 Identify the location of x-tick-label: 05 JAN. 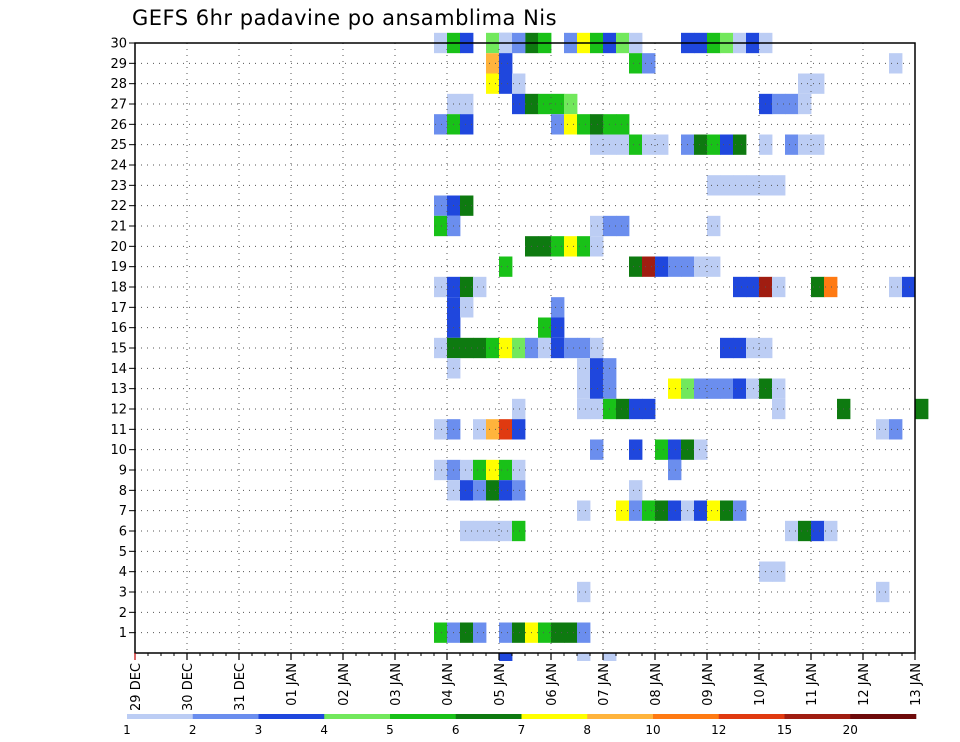
(500, 684).